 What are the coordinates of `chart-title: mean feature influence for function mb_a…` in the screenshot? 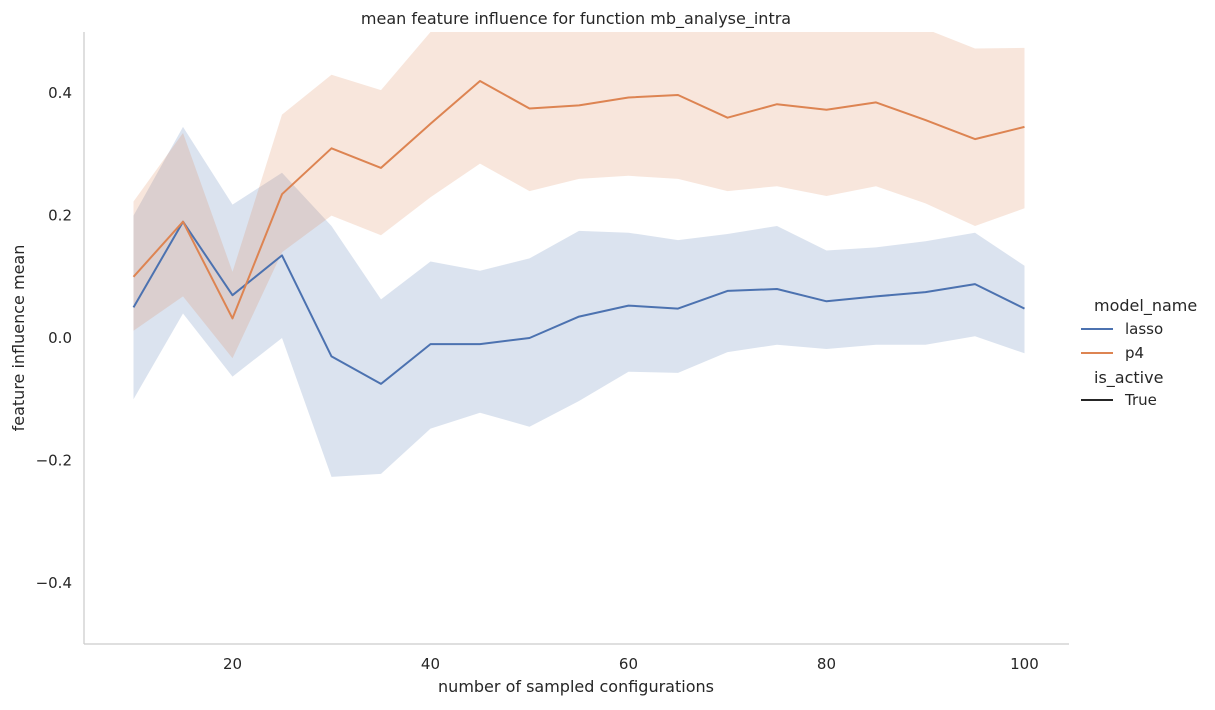 It's located at (576, 19).